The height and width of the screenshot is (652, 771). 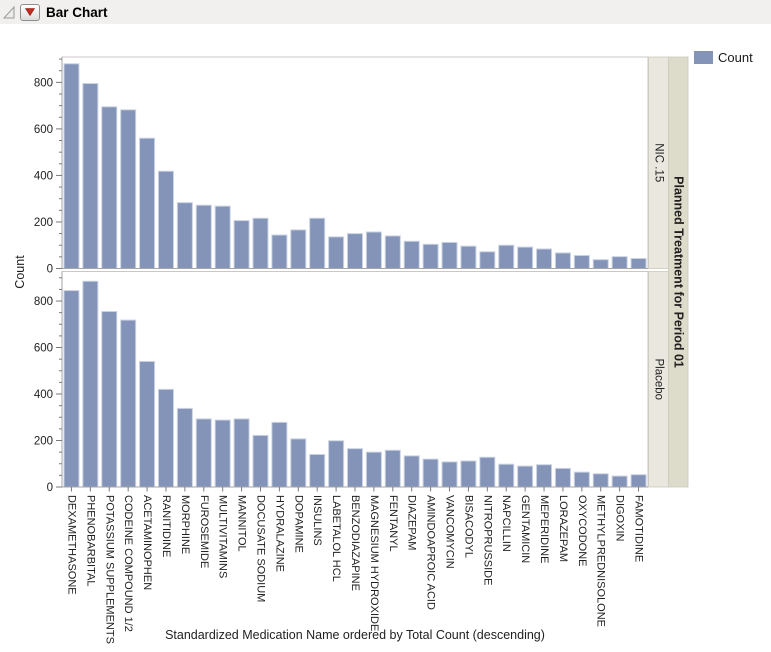 What do you see at coordinates (128, 403) in the screenshot?
I see `bar-Placebo-CODEINE COMPOUND 1/2` at bounding box center [128, 403].